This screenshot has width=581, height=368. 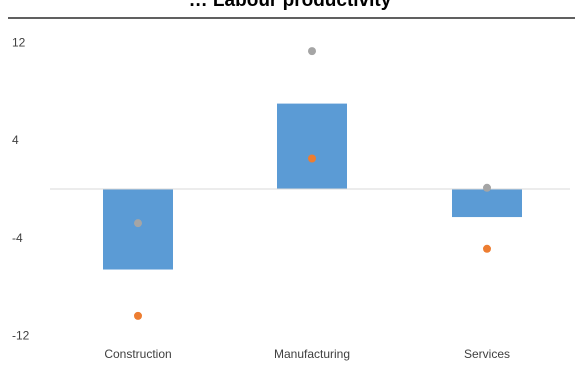 I want to click on marker-series2-manufacturing, so click(x=312, y=51).